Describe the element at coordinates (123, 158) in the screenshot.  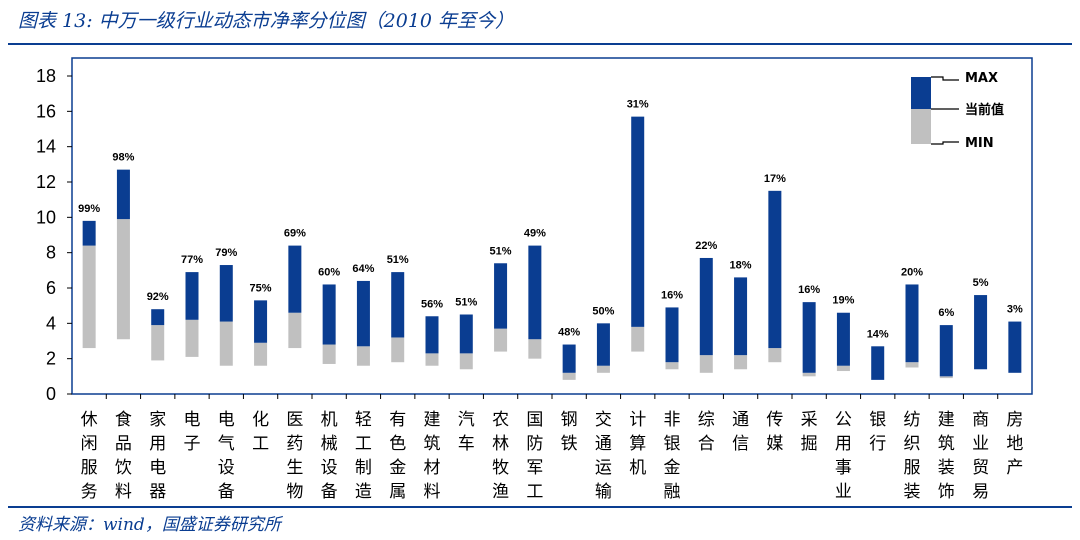
I see `percentile-label: 98%` at that location.